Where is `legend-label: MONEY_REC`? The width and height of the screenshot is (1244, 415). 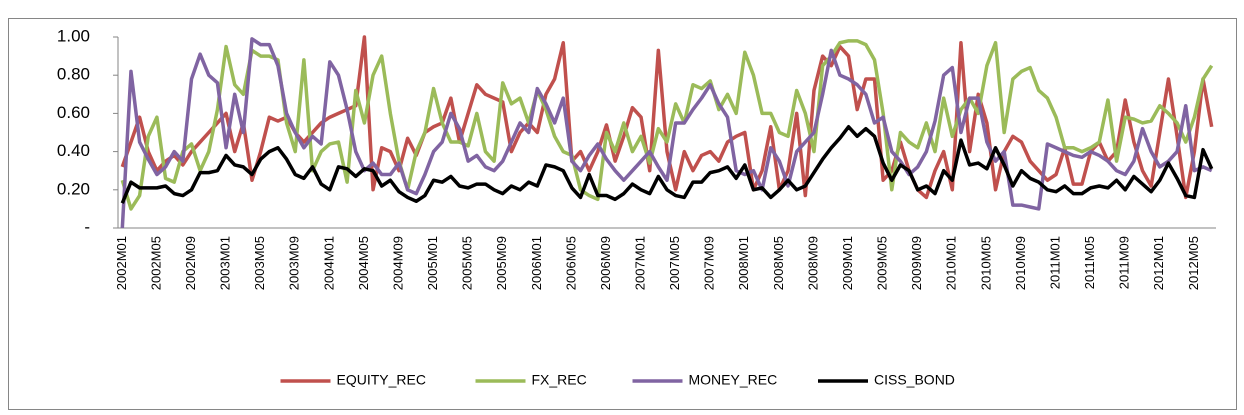 legend-label: MONEY_REC is located at coordinates (733, 380).